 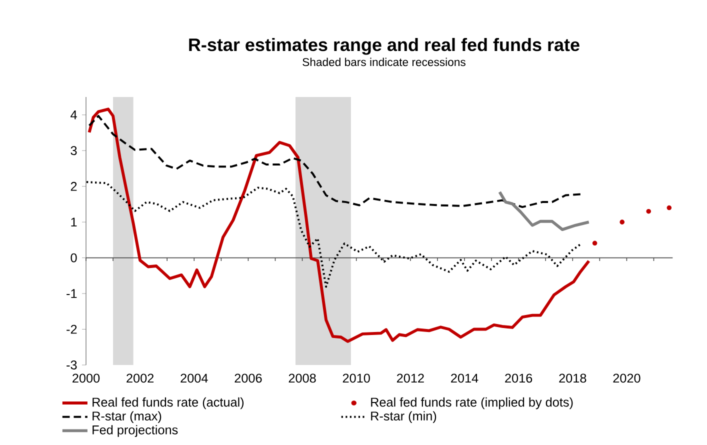 What do you see at coordinates (410, 378) in the screenshot?
I see `x-tick-label: 2012` at bounding box center [410, 378].